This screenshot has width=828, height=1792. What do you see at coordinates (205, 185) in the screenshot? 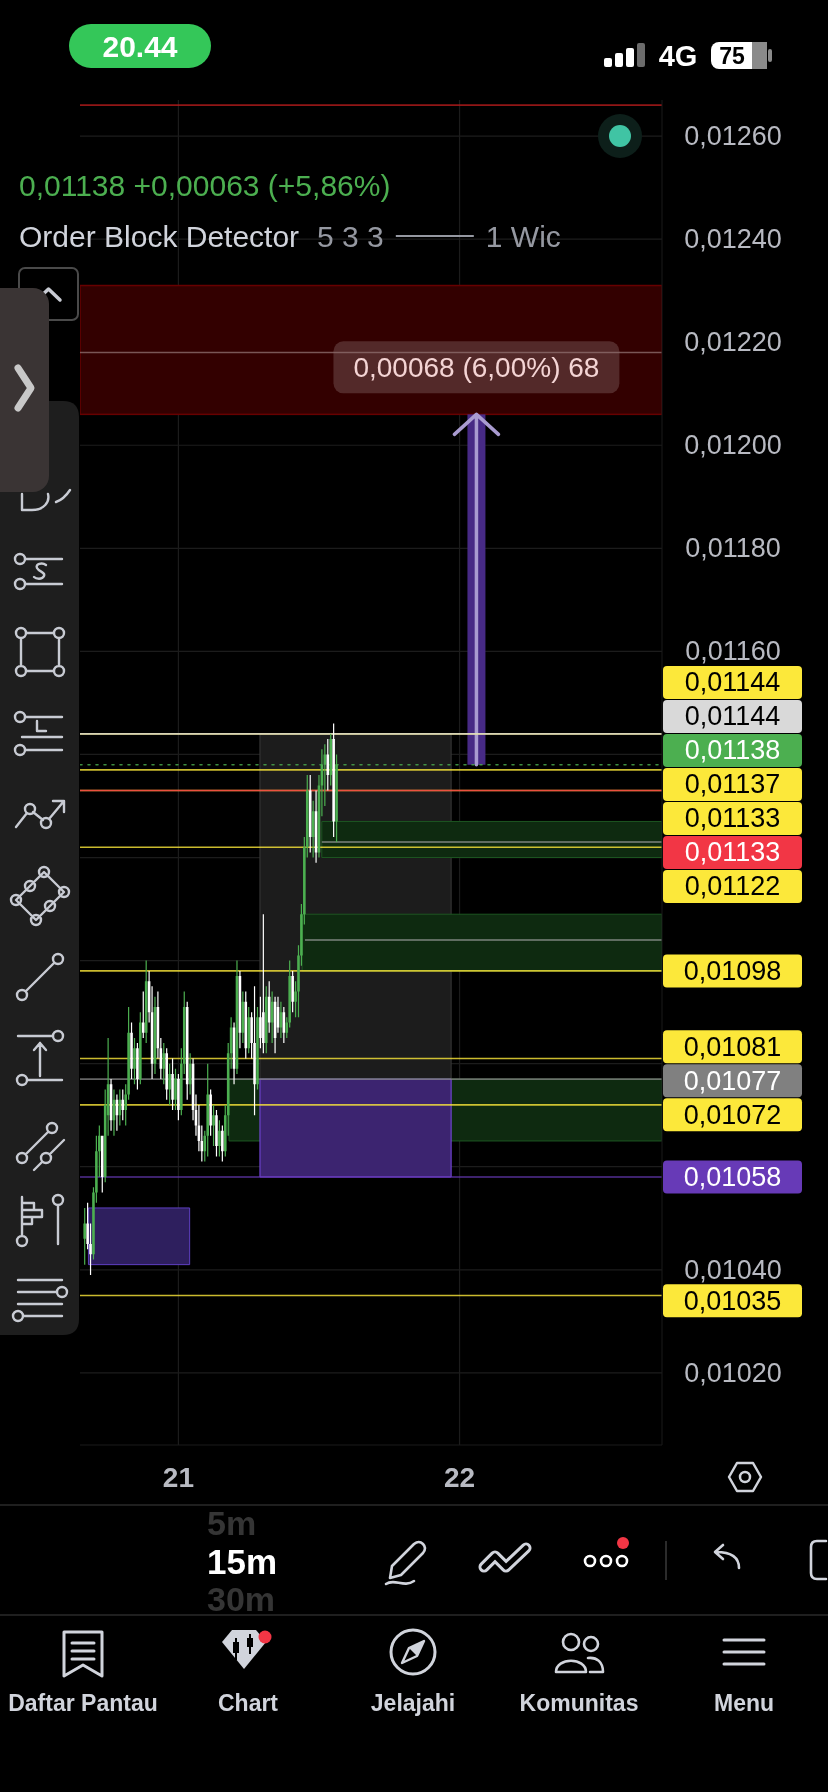
I see `text: 0,01138 +0,00063 (+5,86%)` at bounding box center [205, 185].